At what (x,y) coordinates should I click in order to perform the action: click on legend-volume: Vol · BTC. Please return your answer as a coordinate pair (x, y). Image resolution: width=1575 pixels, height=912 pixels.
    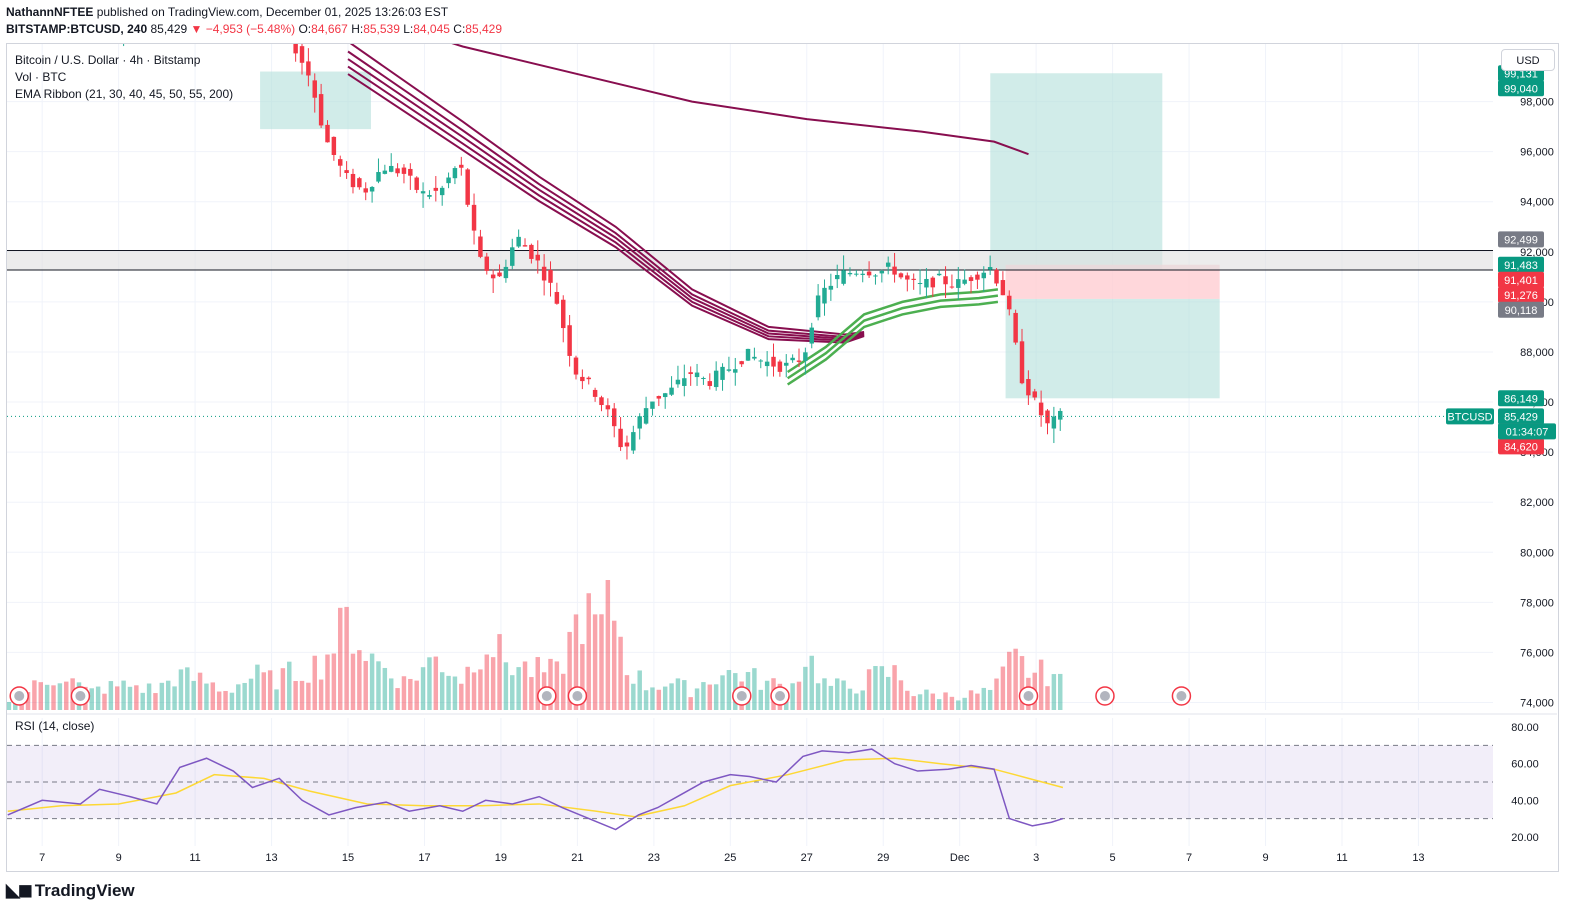
    Looking at the image, I should click on (41, 77).